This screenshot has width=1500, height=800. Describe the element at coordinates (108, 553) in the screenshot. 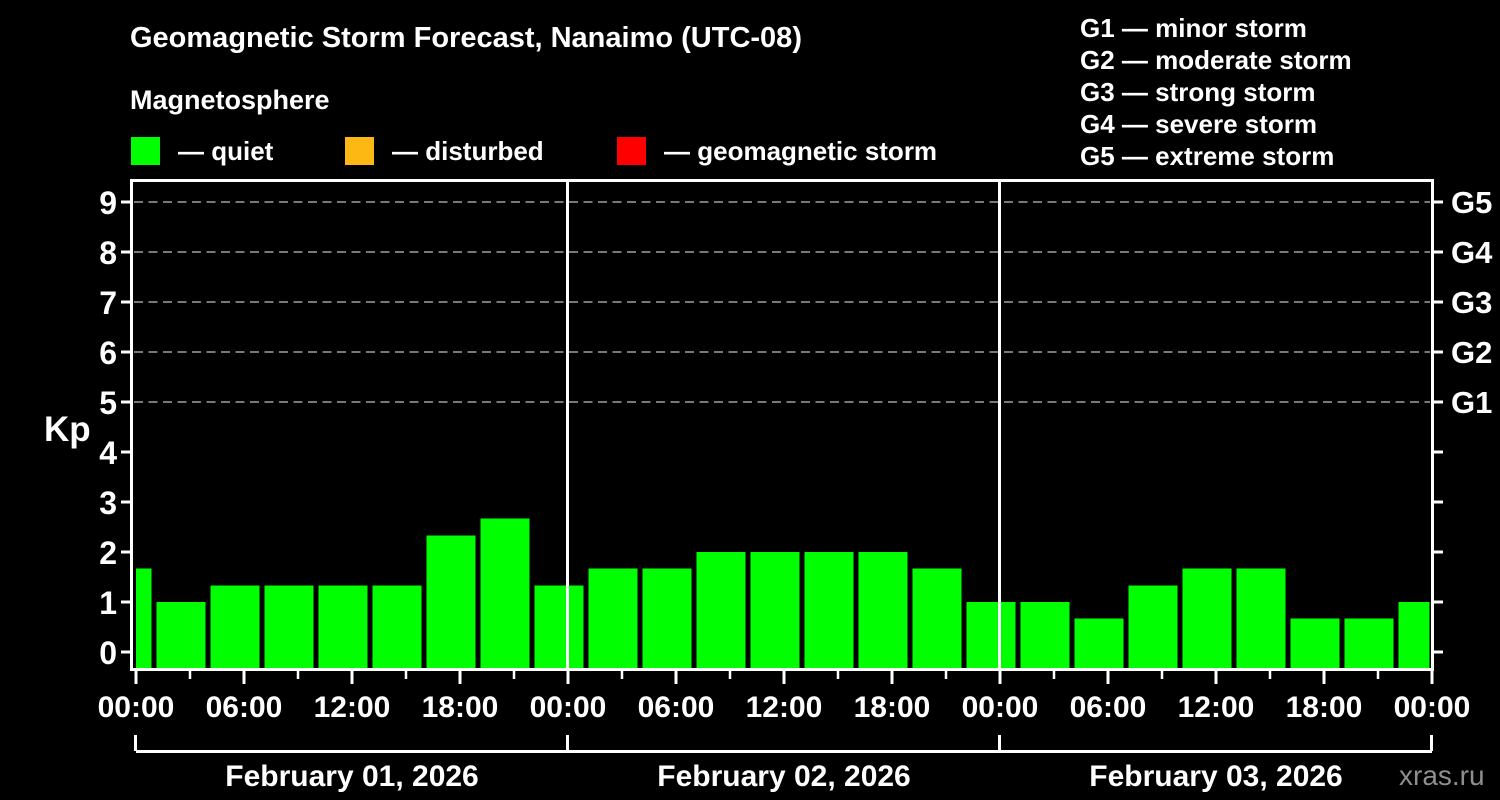

I see `y-axis-tick-label: 2` at that location.